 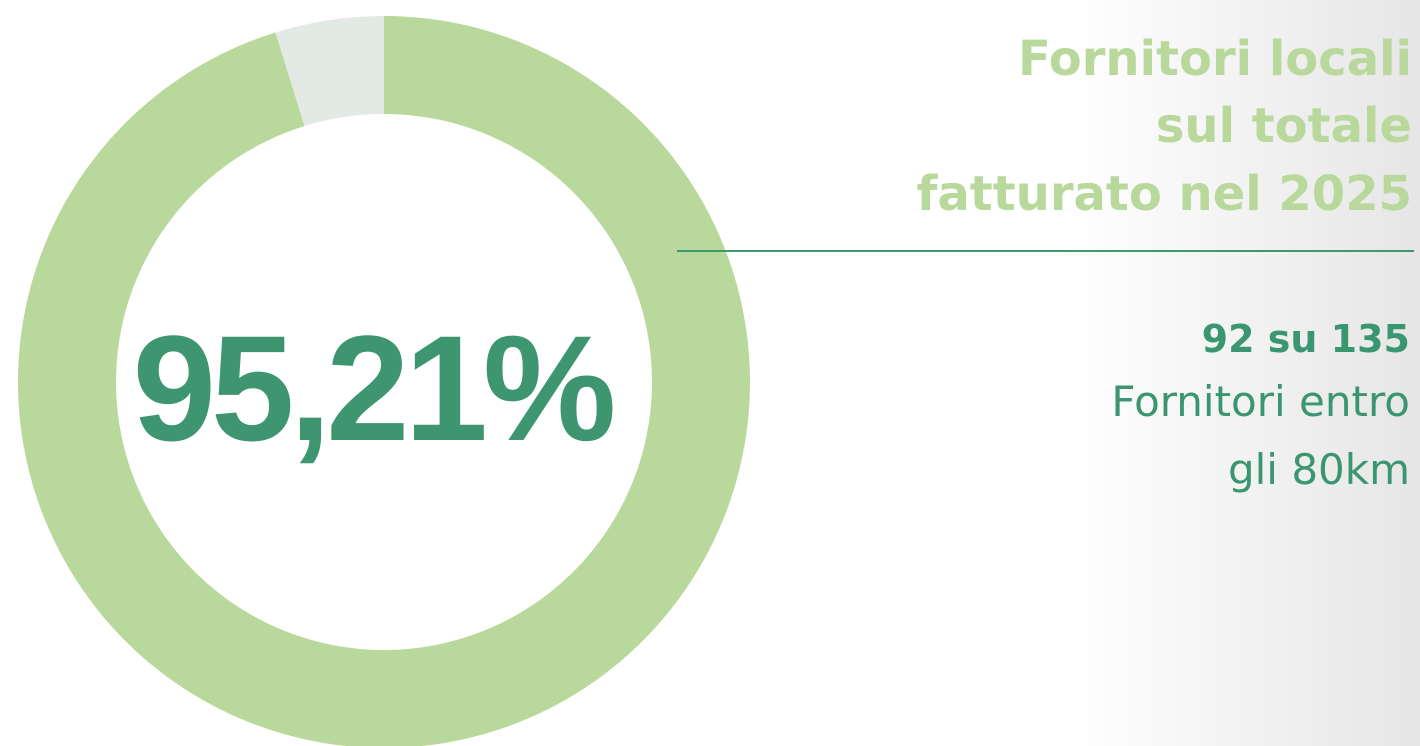 I want to click on title-line: fatturato nel 2025, so click(x=1164, y=194).